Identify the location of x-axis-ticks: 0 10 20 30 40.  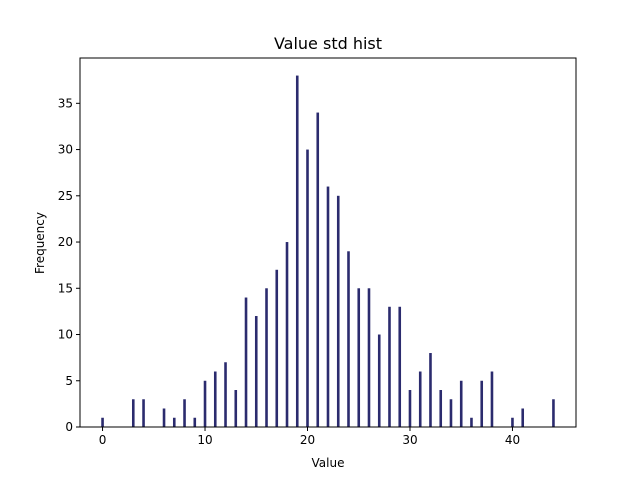
(309, 437).